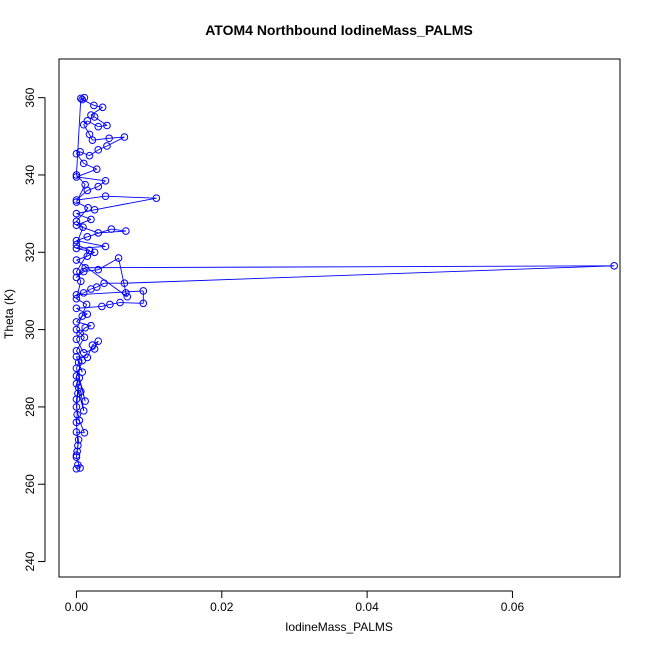 The image size is (650, 650). Describe the element at coordinates (294, 602) in the screenshot. I see `x-axis: 0.00 0.02 0.04 0.06` at that location.